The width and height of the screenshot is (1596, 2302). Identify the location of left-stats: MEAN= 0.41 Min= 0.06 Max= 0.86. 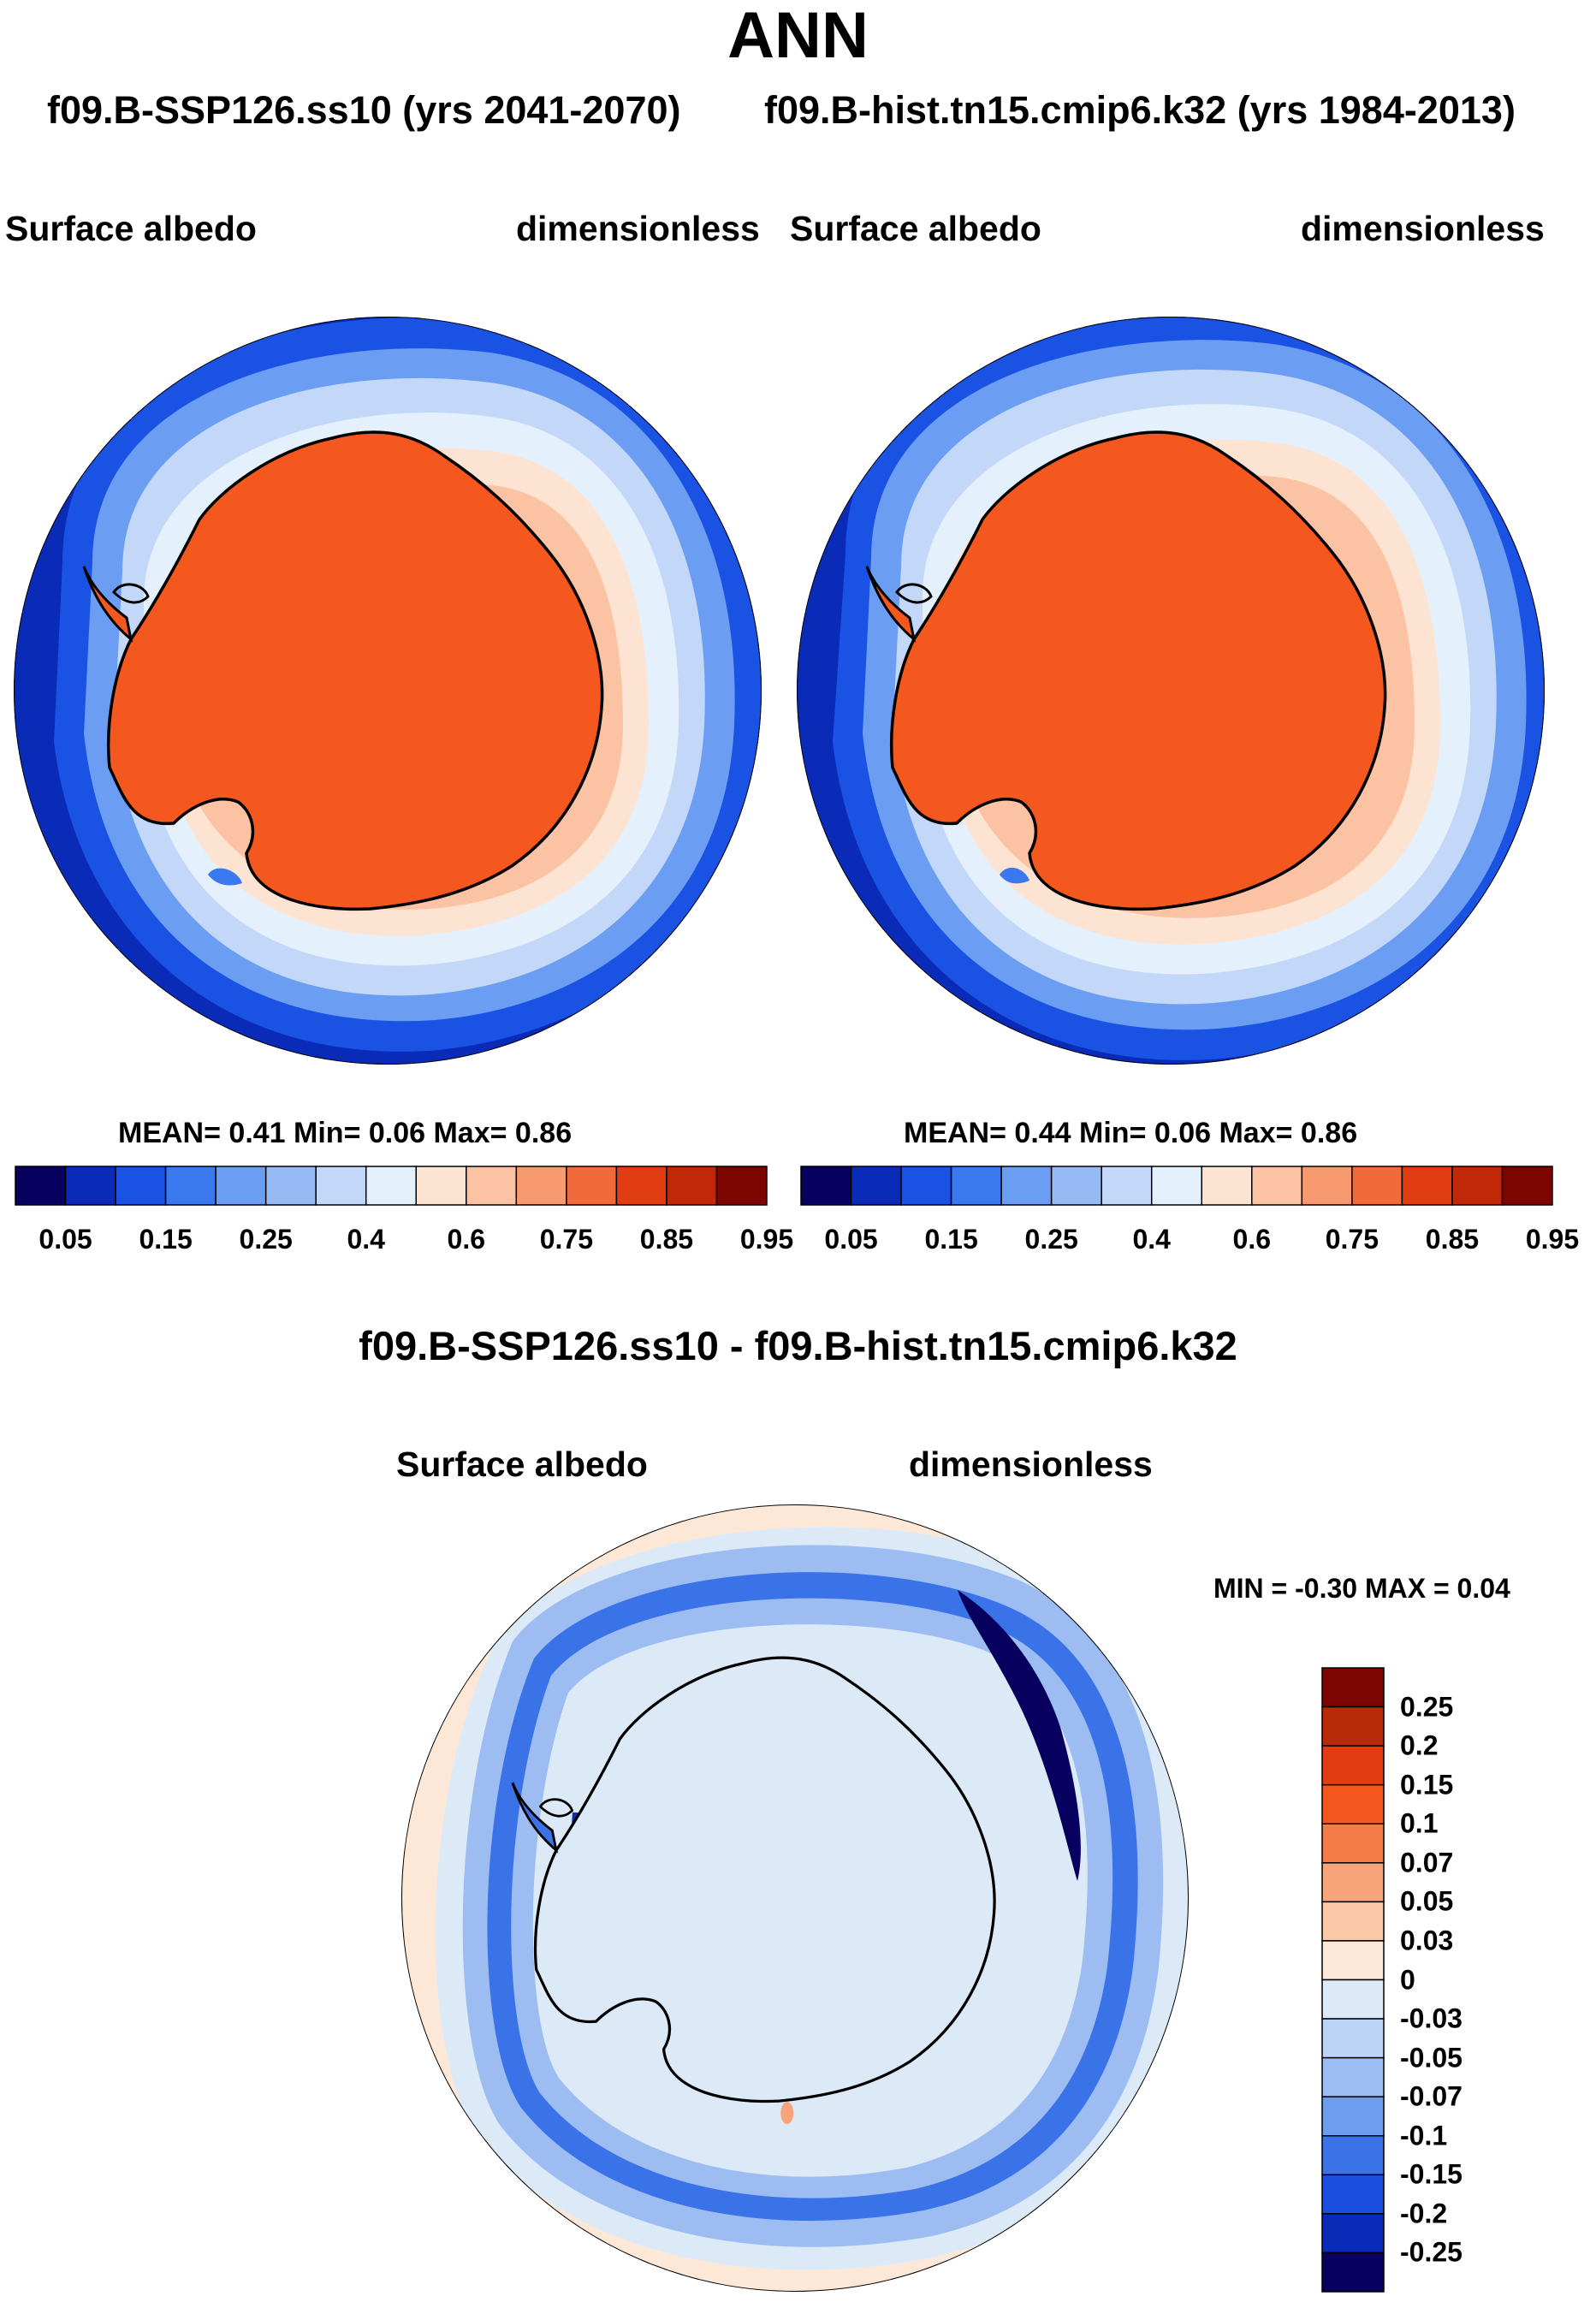
(345, 1133).